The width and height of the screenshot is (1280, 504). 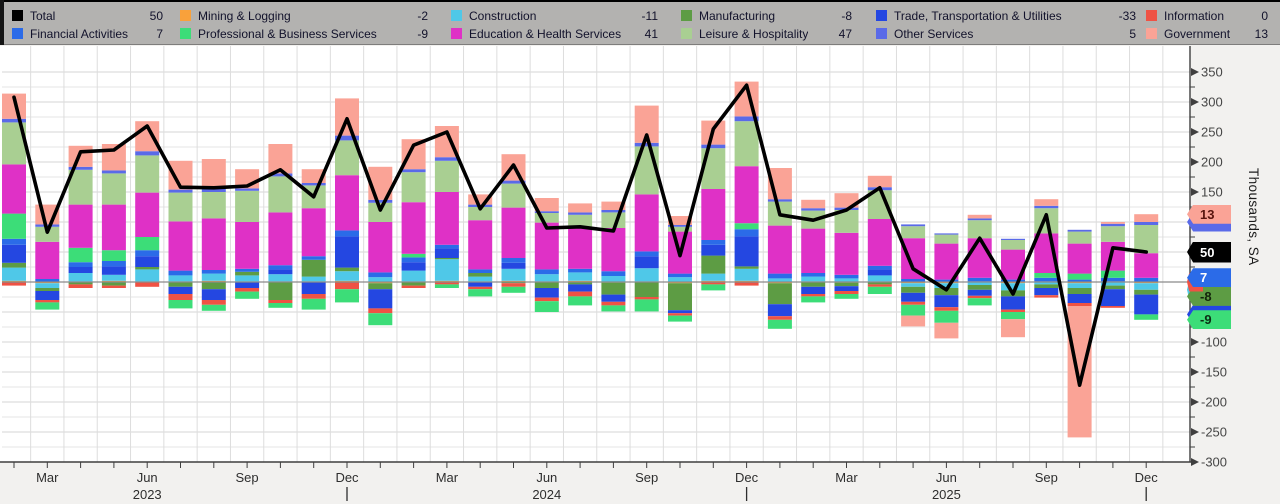 I want to click on legend-item-government: Government 13, so click(x=1207, y=33).